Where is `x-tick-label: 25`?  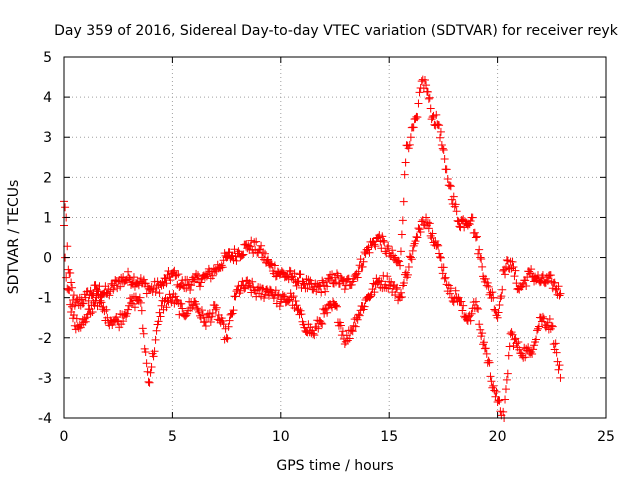 x-tick-label: 25 is located at coordinates (606, 437).